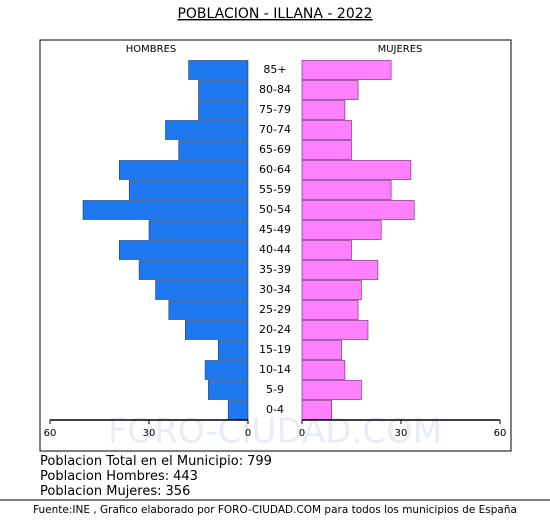 The image size is (550, 520). What do you see at coordinates (275, 432) in the screenshot?
I see `watermark: FORO-CIUDAD.COM` at bounding box center [275, 432].